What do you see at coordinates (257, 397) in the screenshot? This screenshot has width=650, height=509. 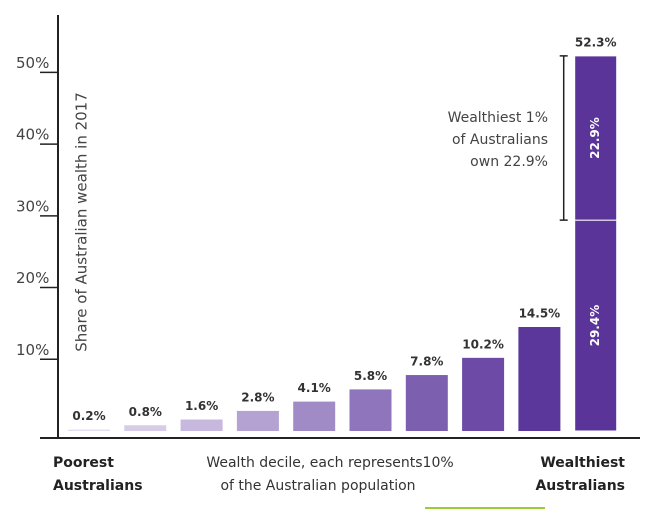 I see `value-label: 2.8%` at bounding box center [257, 397].